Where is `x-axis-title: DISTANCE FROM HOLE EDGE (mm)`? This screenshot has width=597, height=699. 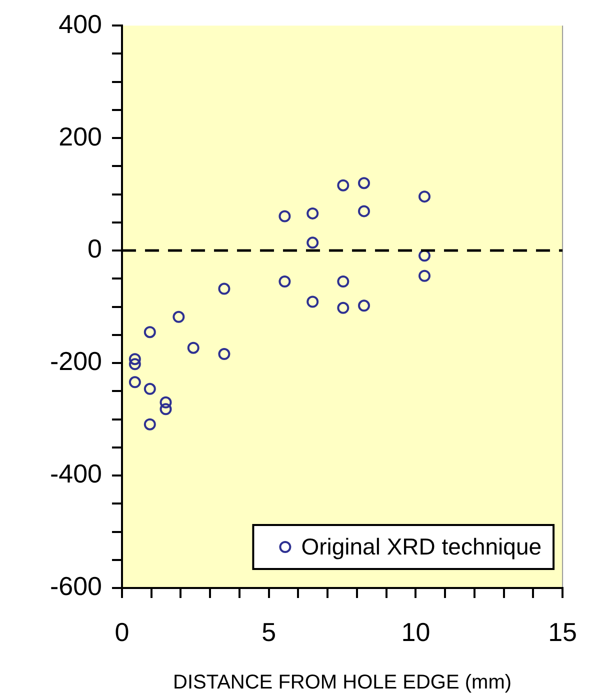
x-axis-title: DISTANCE FROM HOLE EDGE (mm) is located at coordinates (342, 683).